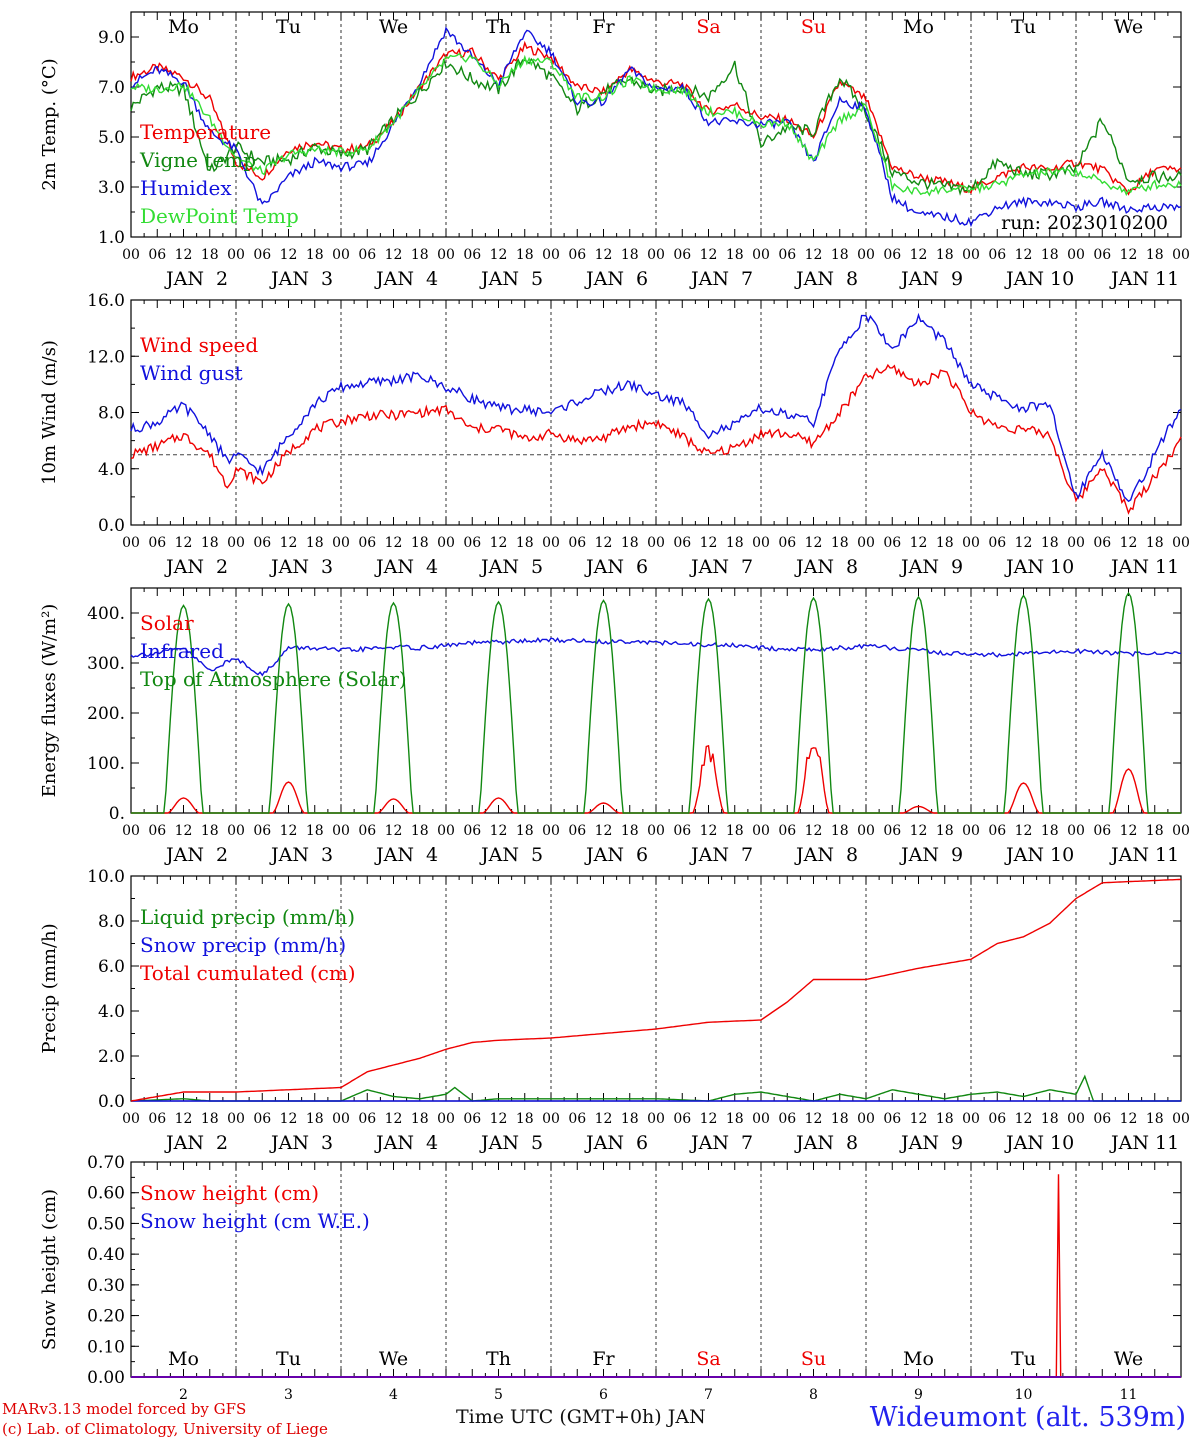 The image size is (1194, 1440). What do you see at coordinates (124, 1409) in the screenshot?
I see `model-credit: MARv3.13 model forced by GFS` at bounding box center [124, 1409].